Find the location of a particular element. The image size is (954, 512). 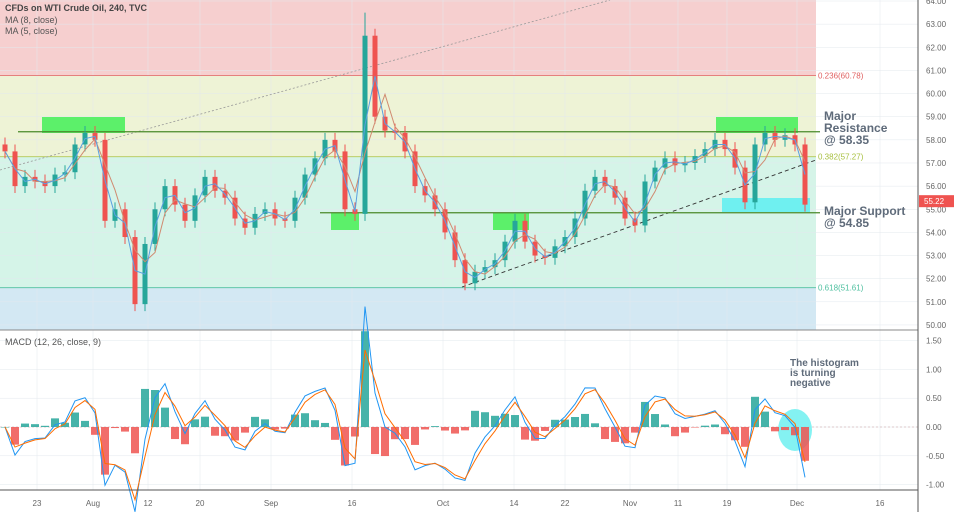

time-tick-label: 19 is located at coordinates (727, 503).